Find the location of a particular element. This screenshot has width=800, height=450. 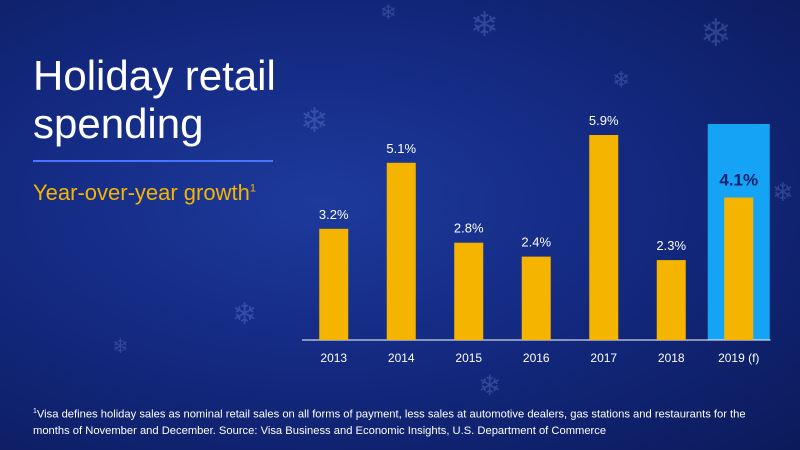

chart-subtitle: Year-over-year growth1 is located at coordinates (144, 193).